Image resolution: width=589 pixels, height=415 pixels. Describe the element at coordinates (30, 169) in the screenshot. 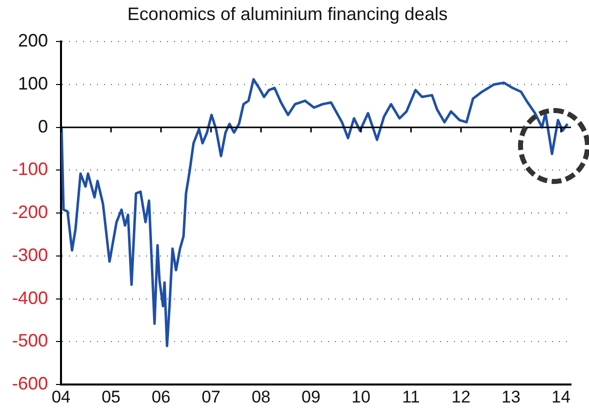

I see `y-tick-label: -100` at that location.